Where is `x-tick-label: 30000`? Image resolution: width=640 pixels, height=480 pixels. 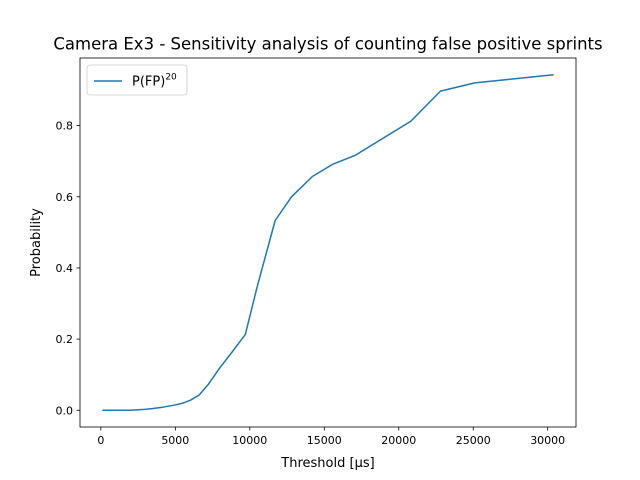 x-tick-label: 30000 is located at coordinates (547, 440).